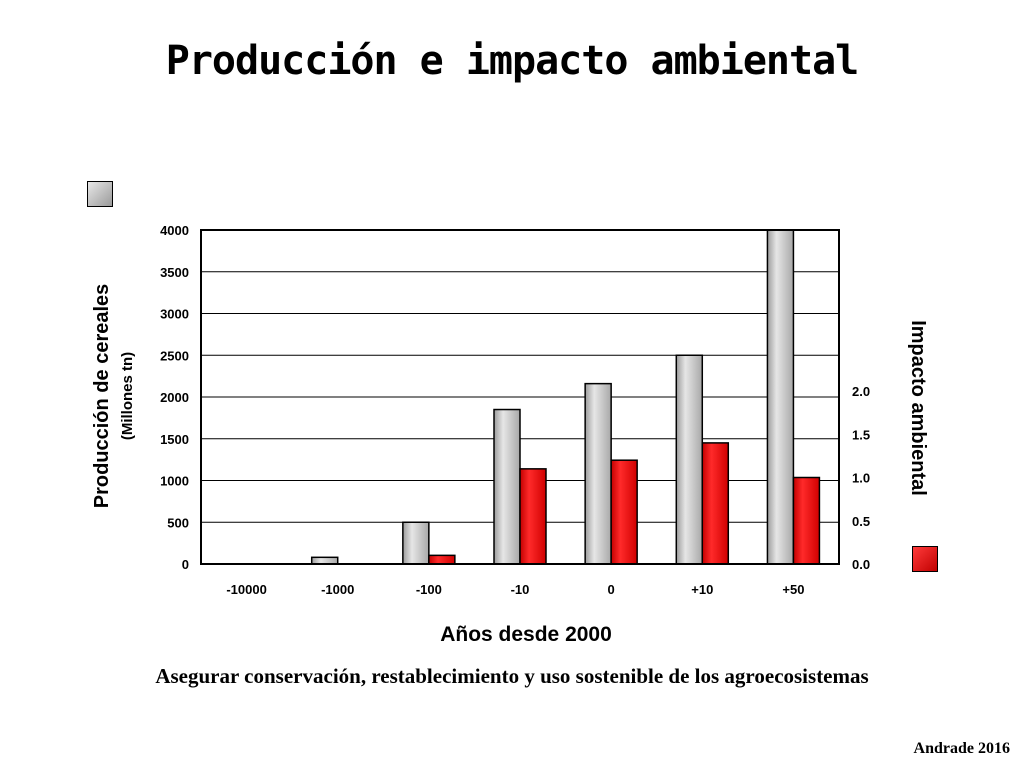 The image size is (1024, 768). I want to click on y-tick-label: 1000, so click(174, 481).